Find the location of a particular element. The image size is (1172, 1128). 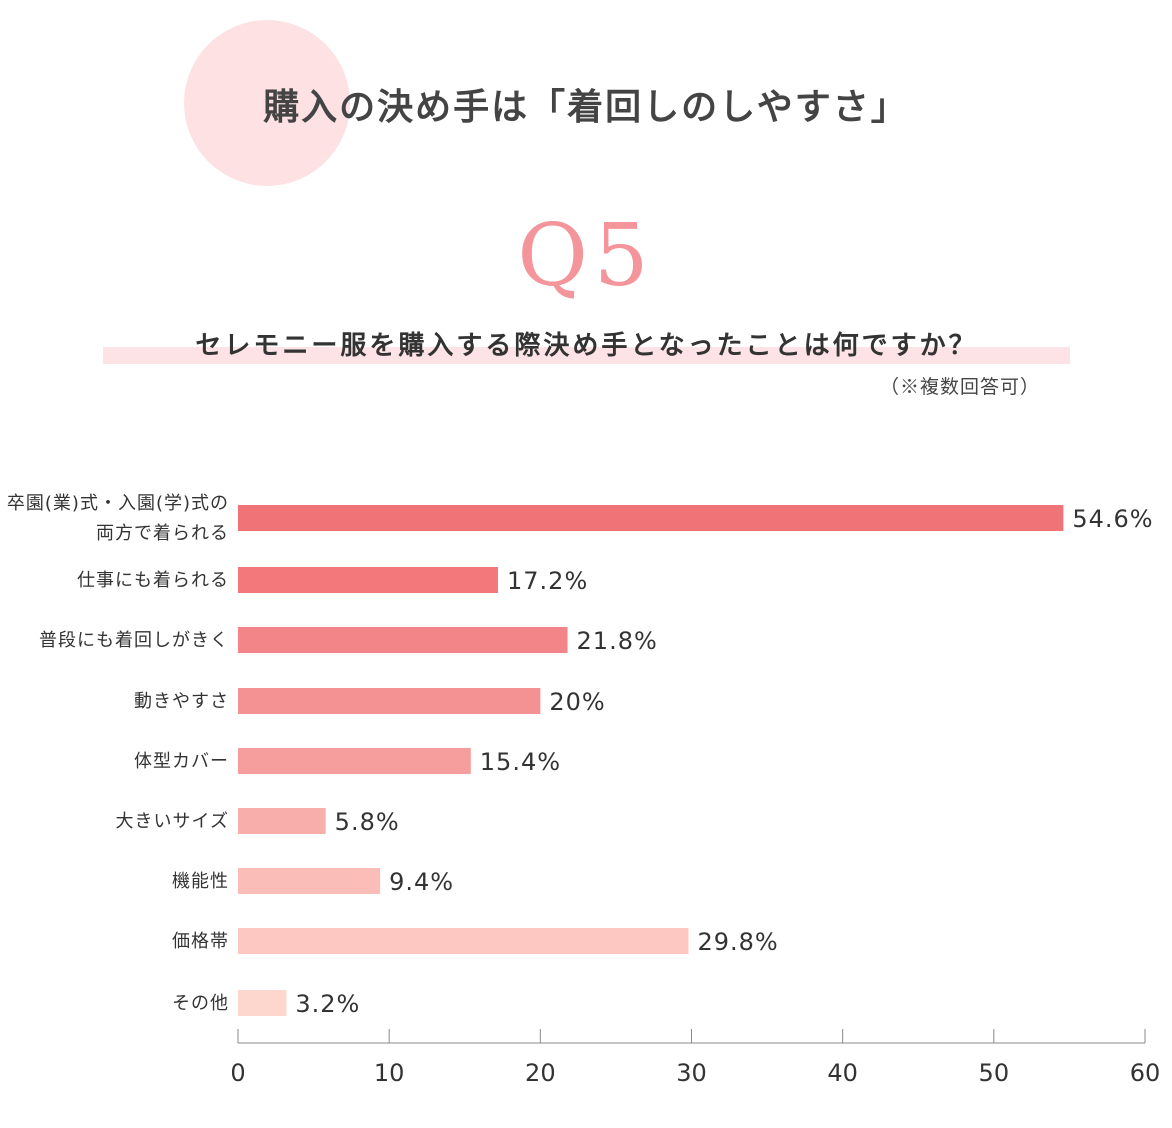

x-tick-label-4: 40 is located at coordinates (842, 1073).